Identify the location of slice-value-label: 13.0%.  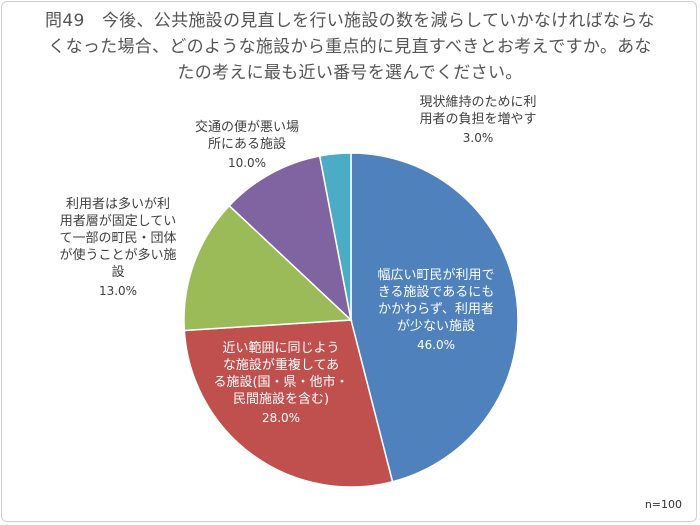
(118, 291).